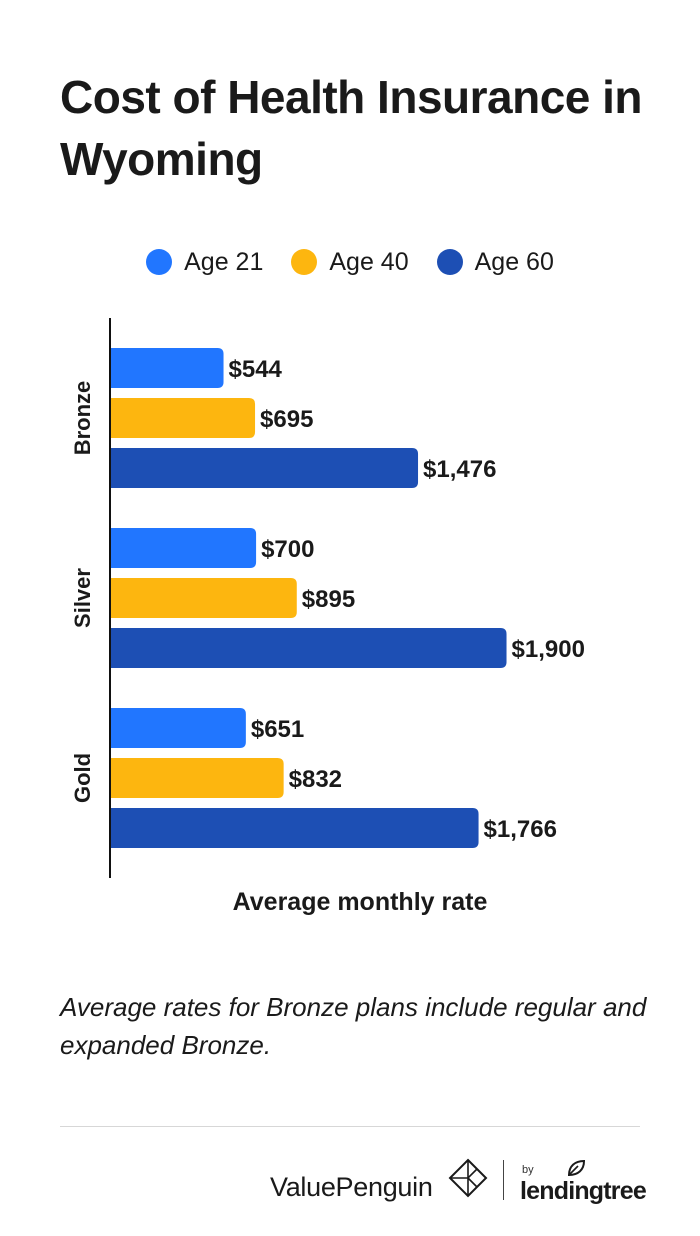  Describe the element at coordinates (82, 418) in the screenshot. I see `y-tick-label: Bronze` at that location.